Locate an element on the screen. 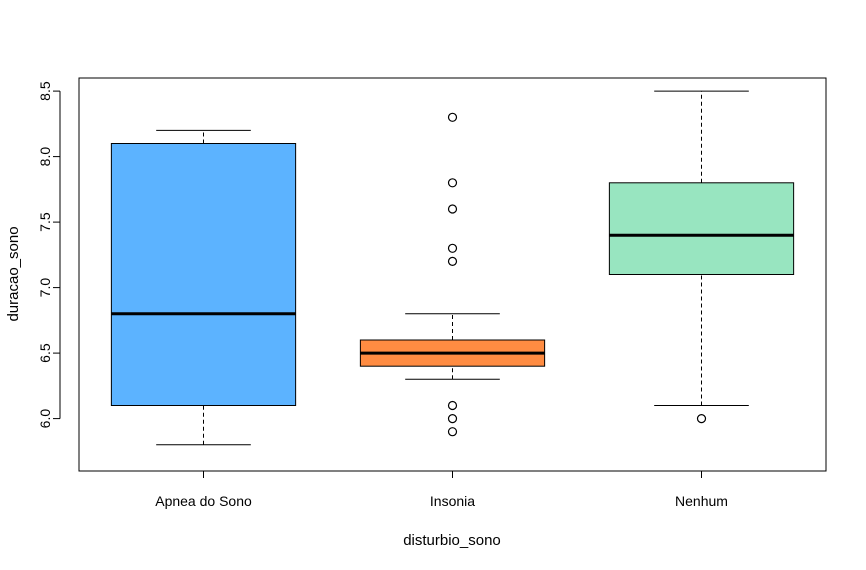 This screenshot has width=866, height=570. y-tick-label: 7.5 is located at coordinates (45, 222).